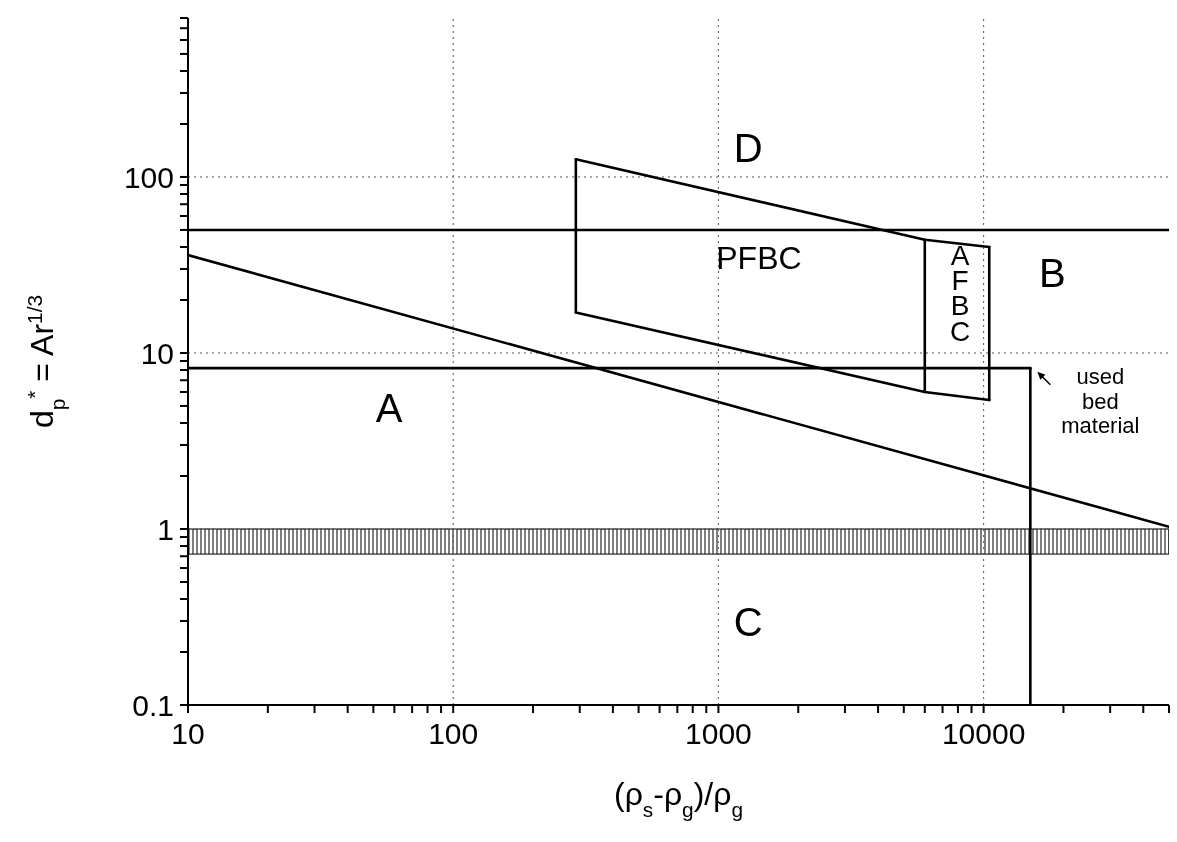  I want to click on annotation: A, so click(389, 407).